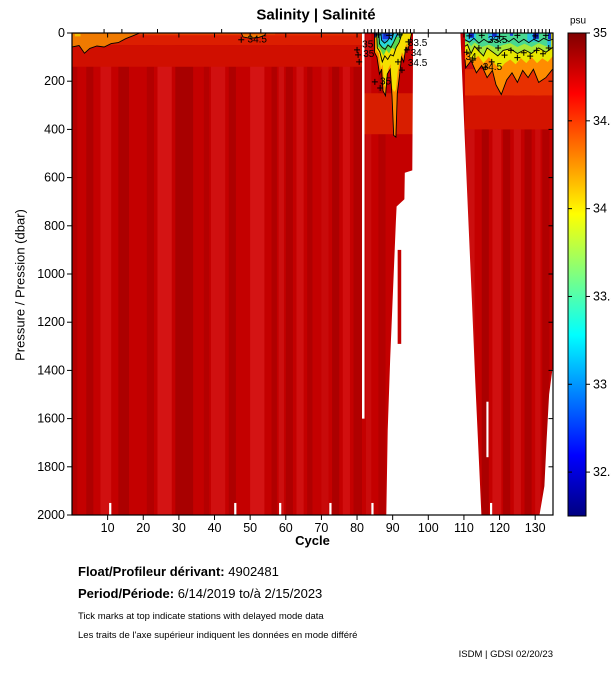 The image size is (611, 675). I want to click on credit-stamp: ISDM | GDSI 02/20/23, so click(505, 654).